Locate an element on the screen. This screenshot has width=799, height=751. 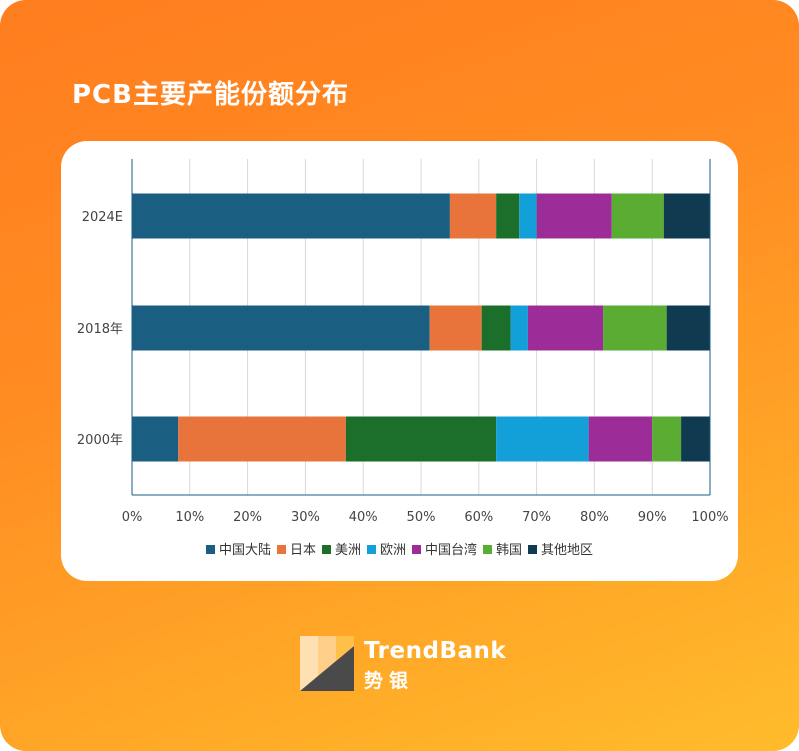
y-tick-label: 2018年 is located at coordinates (100, 329).